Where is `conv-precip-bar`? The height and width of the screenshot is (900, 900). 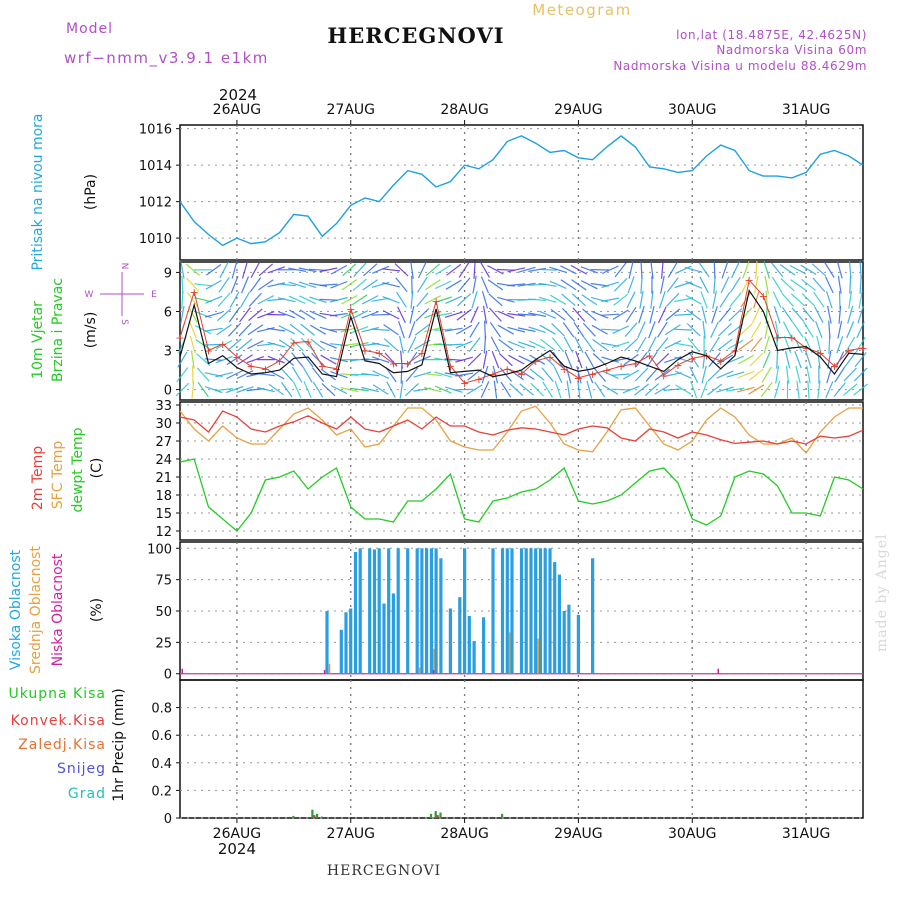
conv-precip-bar is located at coordinates (437, 816).